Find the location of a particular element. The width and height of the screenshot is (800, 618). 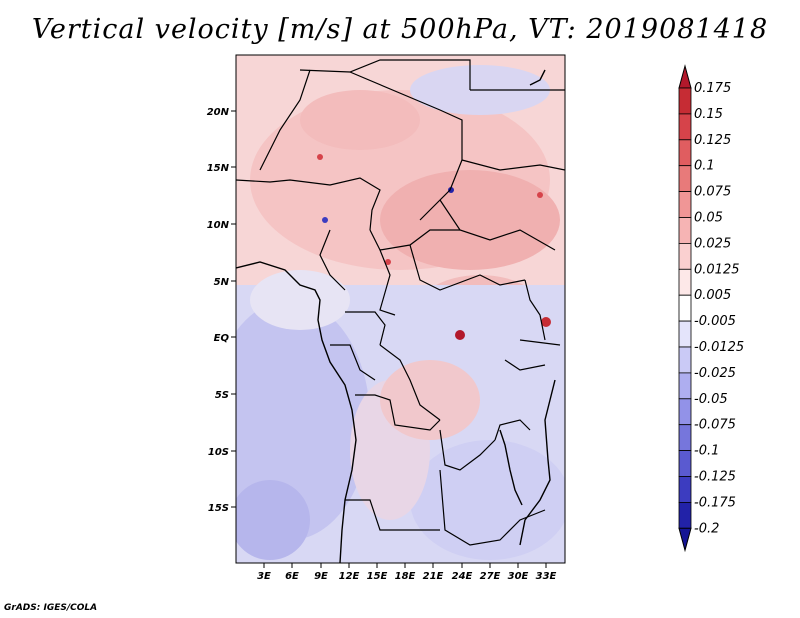

x-tick-label: 33E is located at coordinates (546, 576).